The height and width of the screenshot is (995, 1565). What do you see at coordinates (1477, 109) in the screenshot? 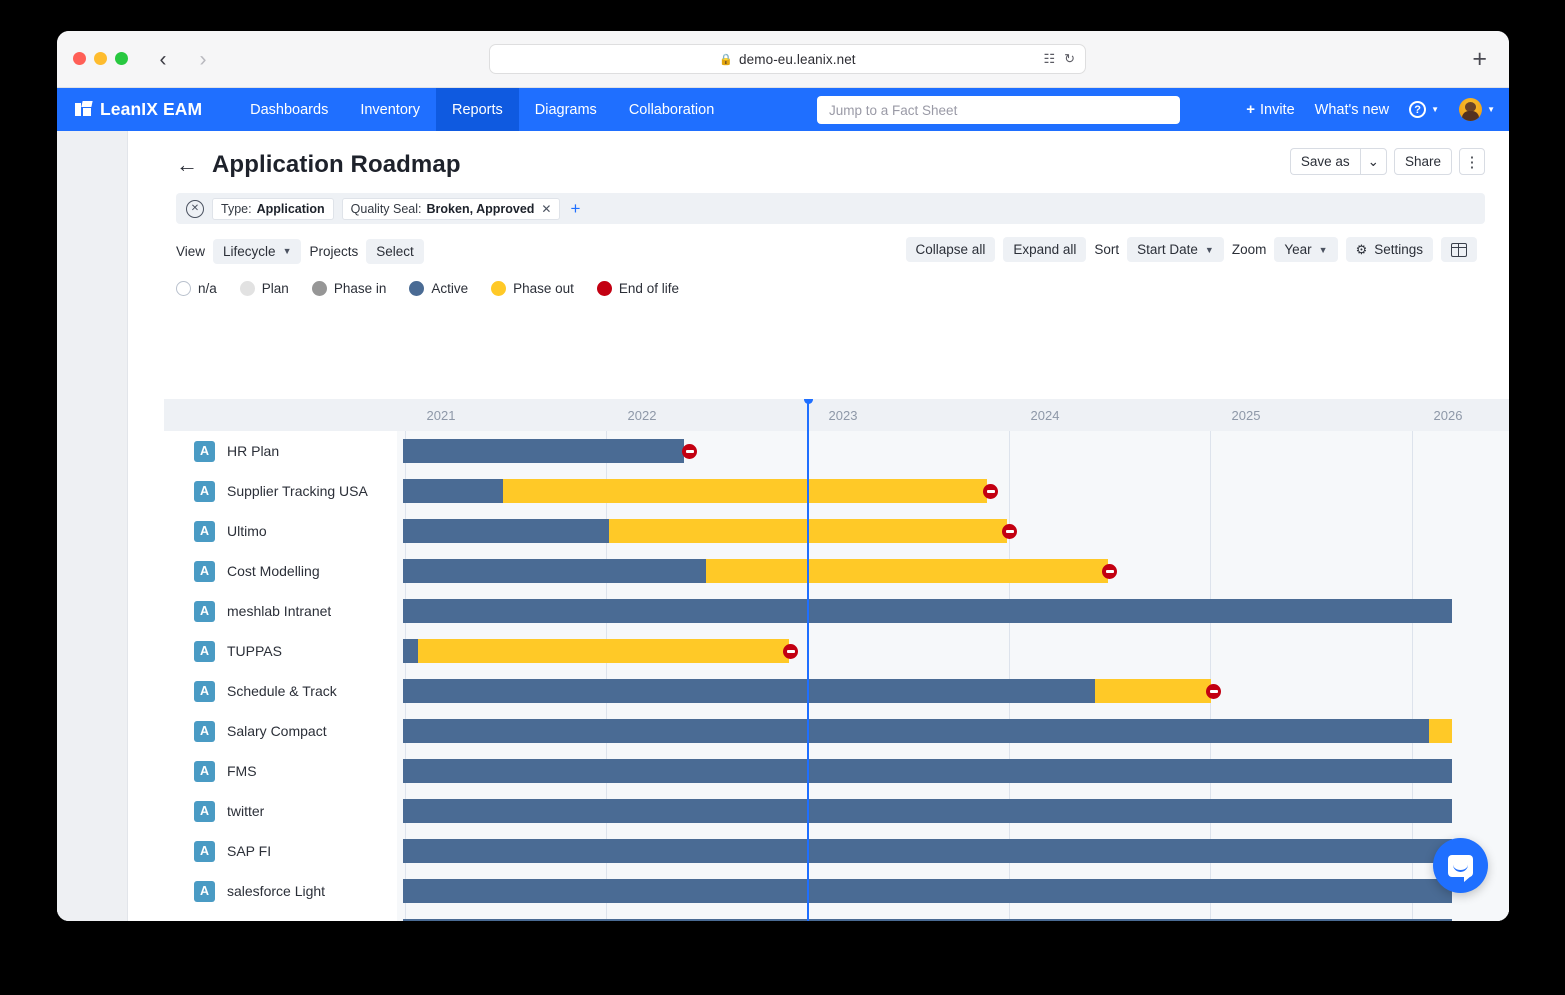
I see `user-menu-button: ▼` at bounding box center [1477, 109].